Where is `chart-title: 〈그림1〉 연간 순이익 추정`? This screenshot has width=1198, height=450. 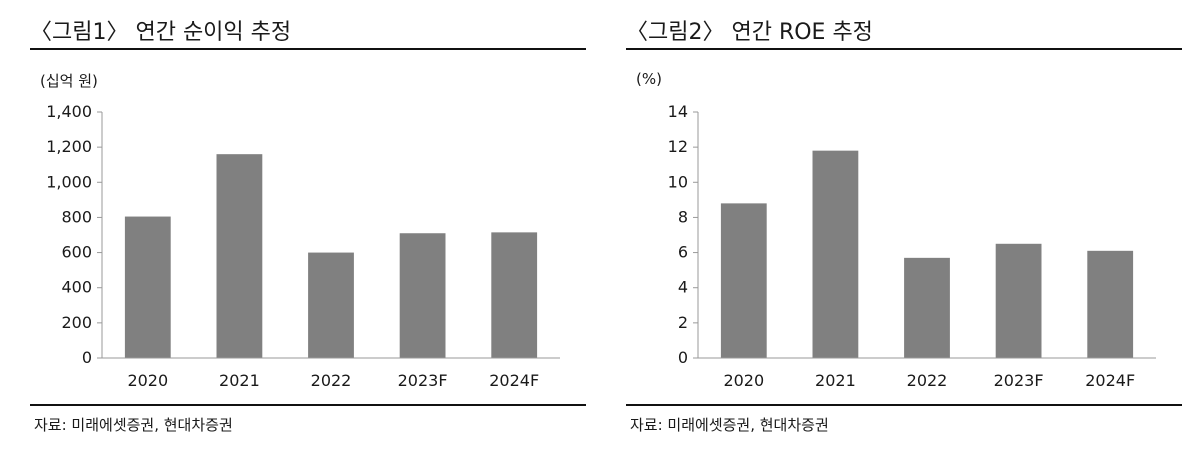 chart-title: 〈그림1〉 연간 순이익 추정 is located at coordinates (161, 32).